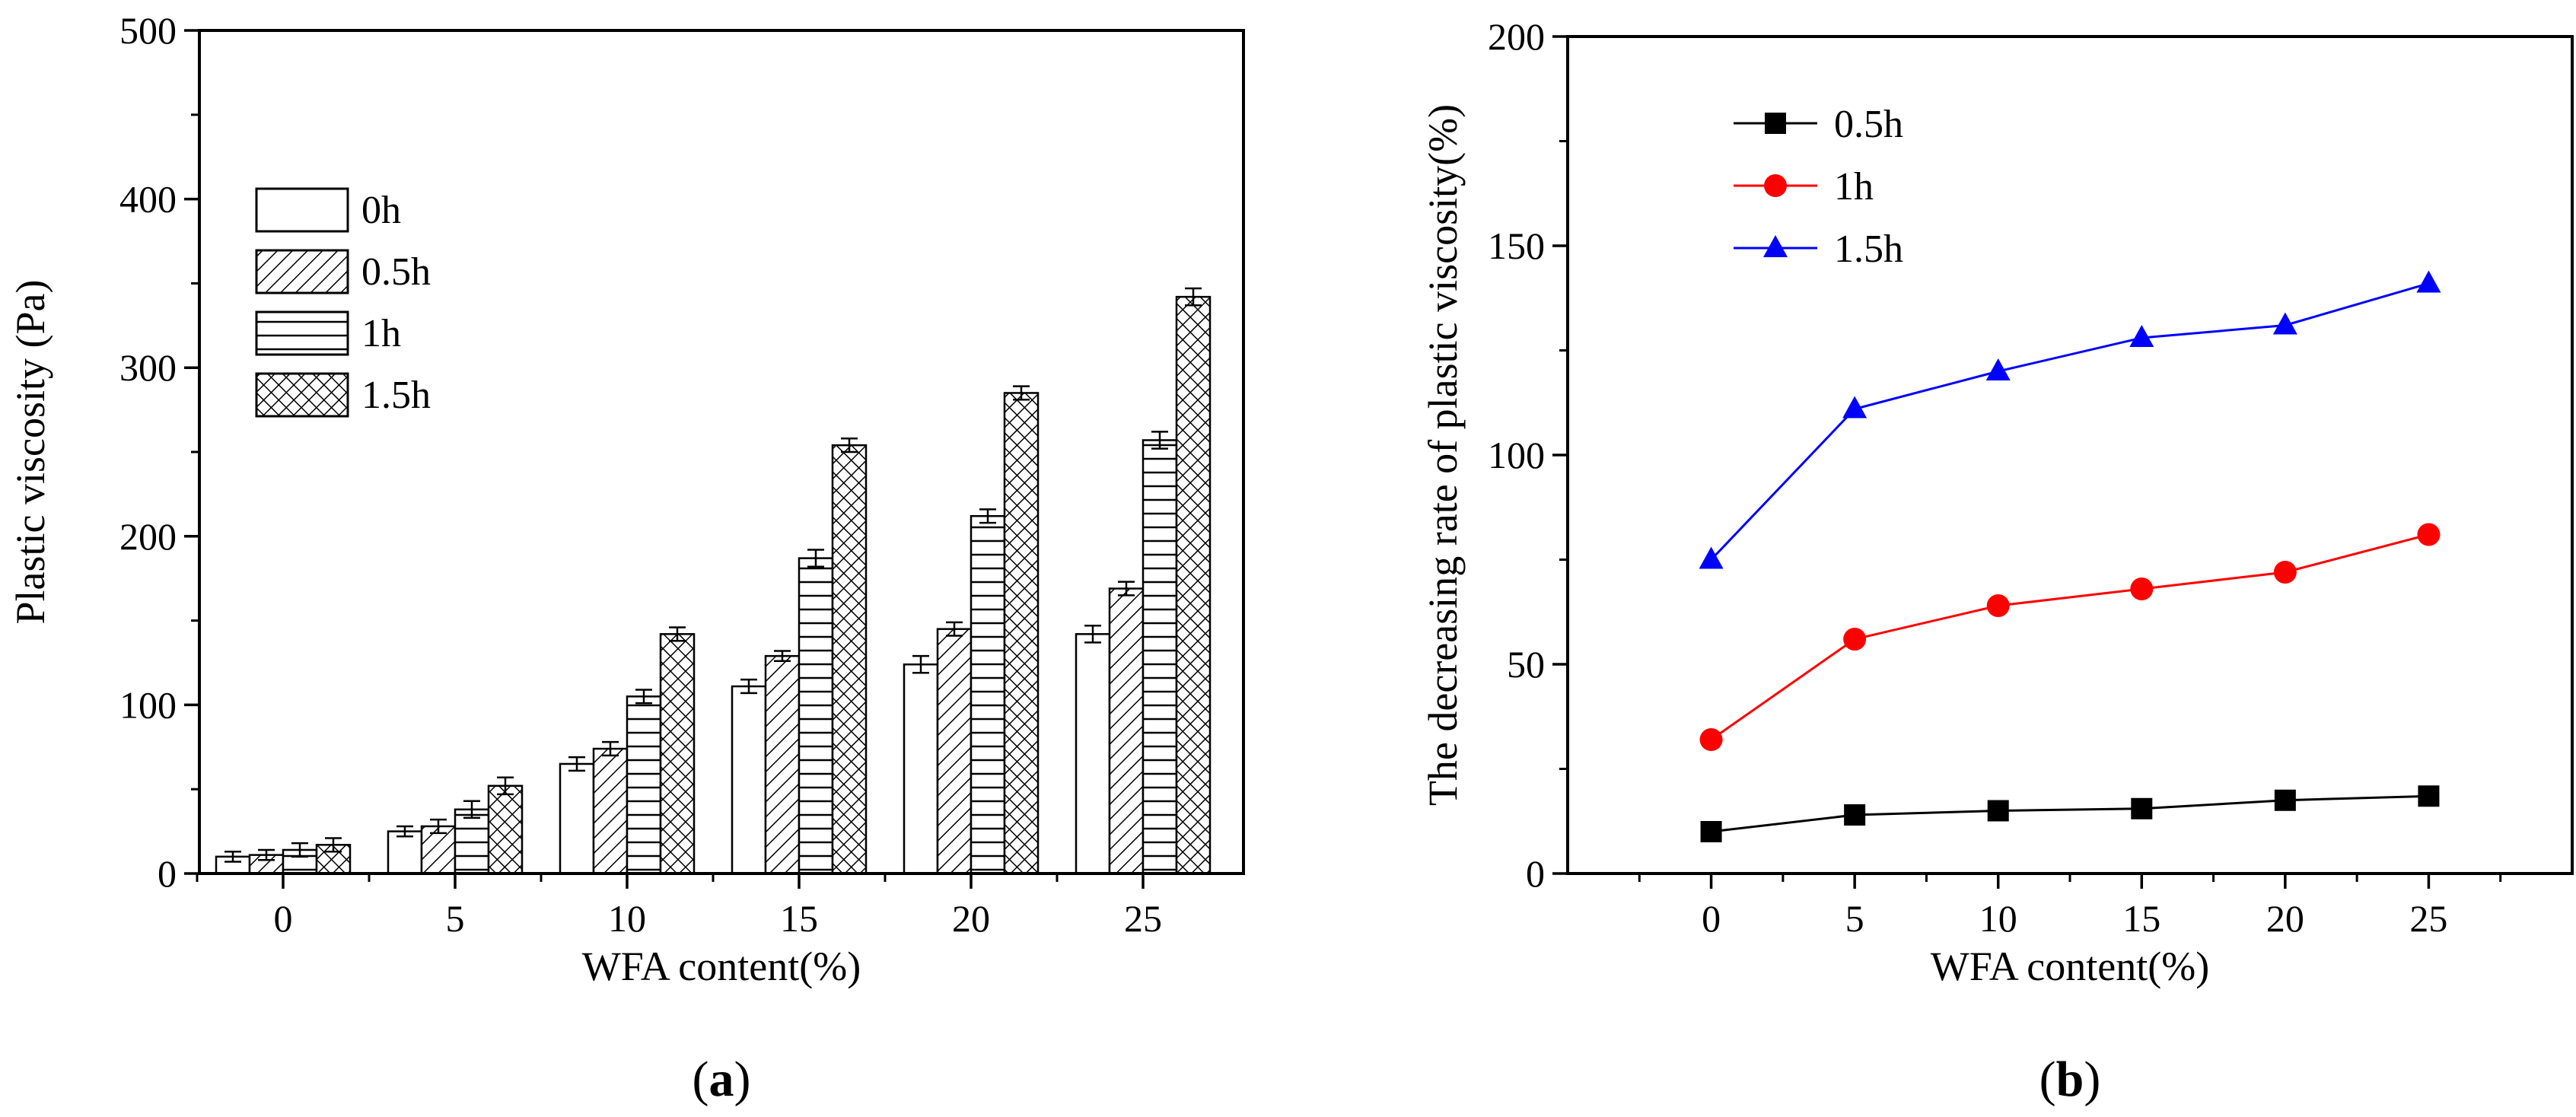  Describe the element at coordinates (2069, 422) in the screenshot. I see `line-1-5h` at that location.